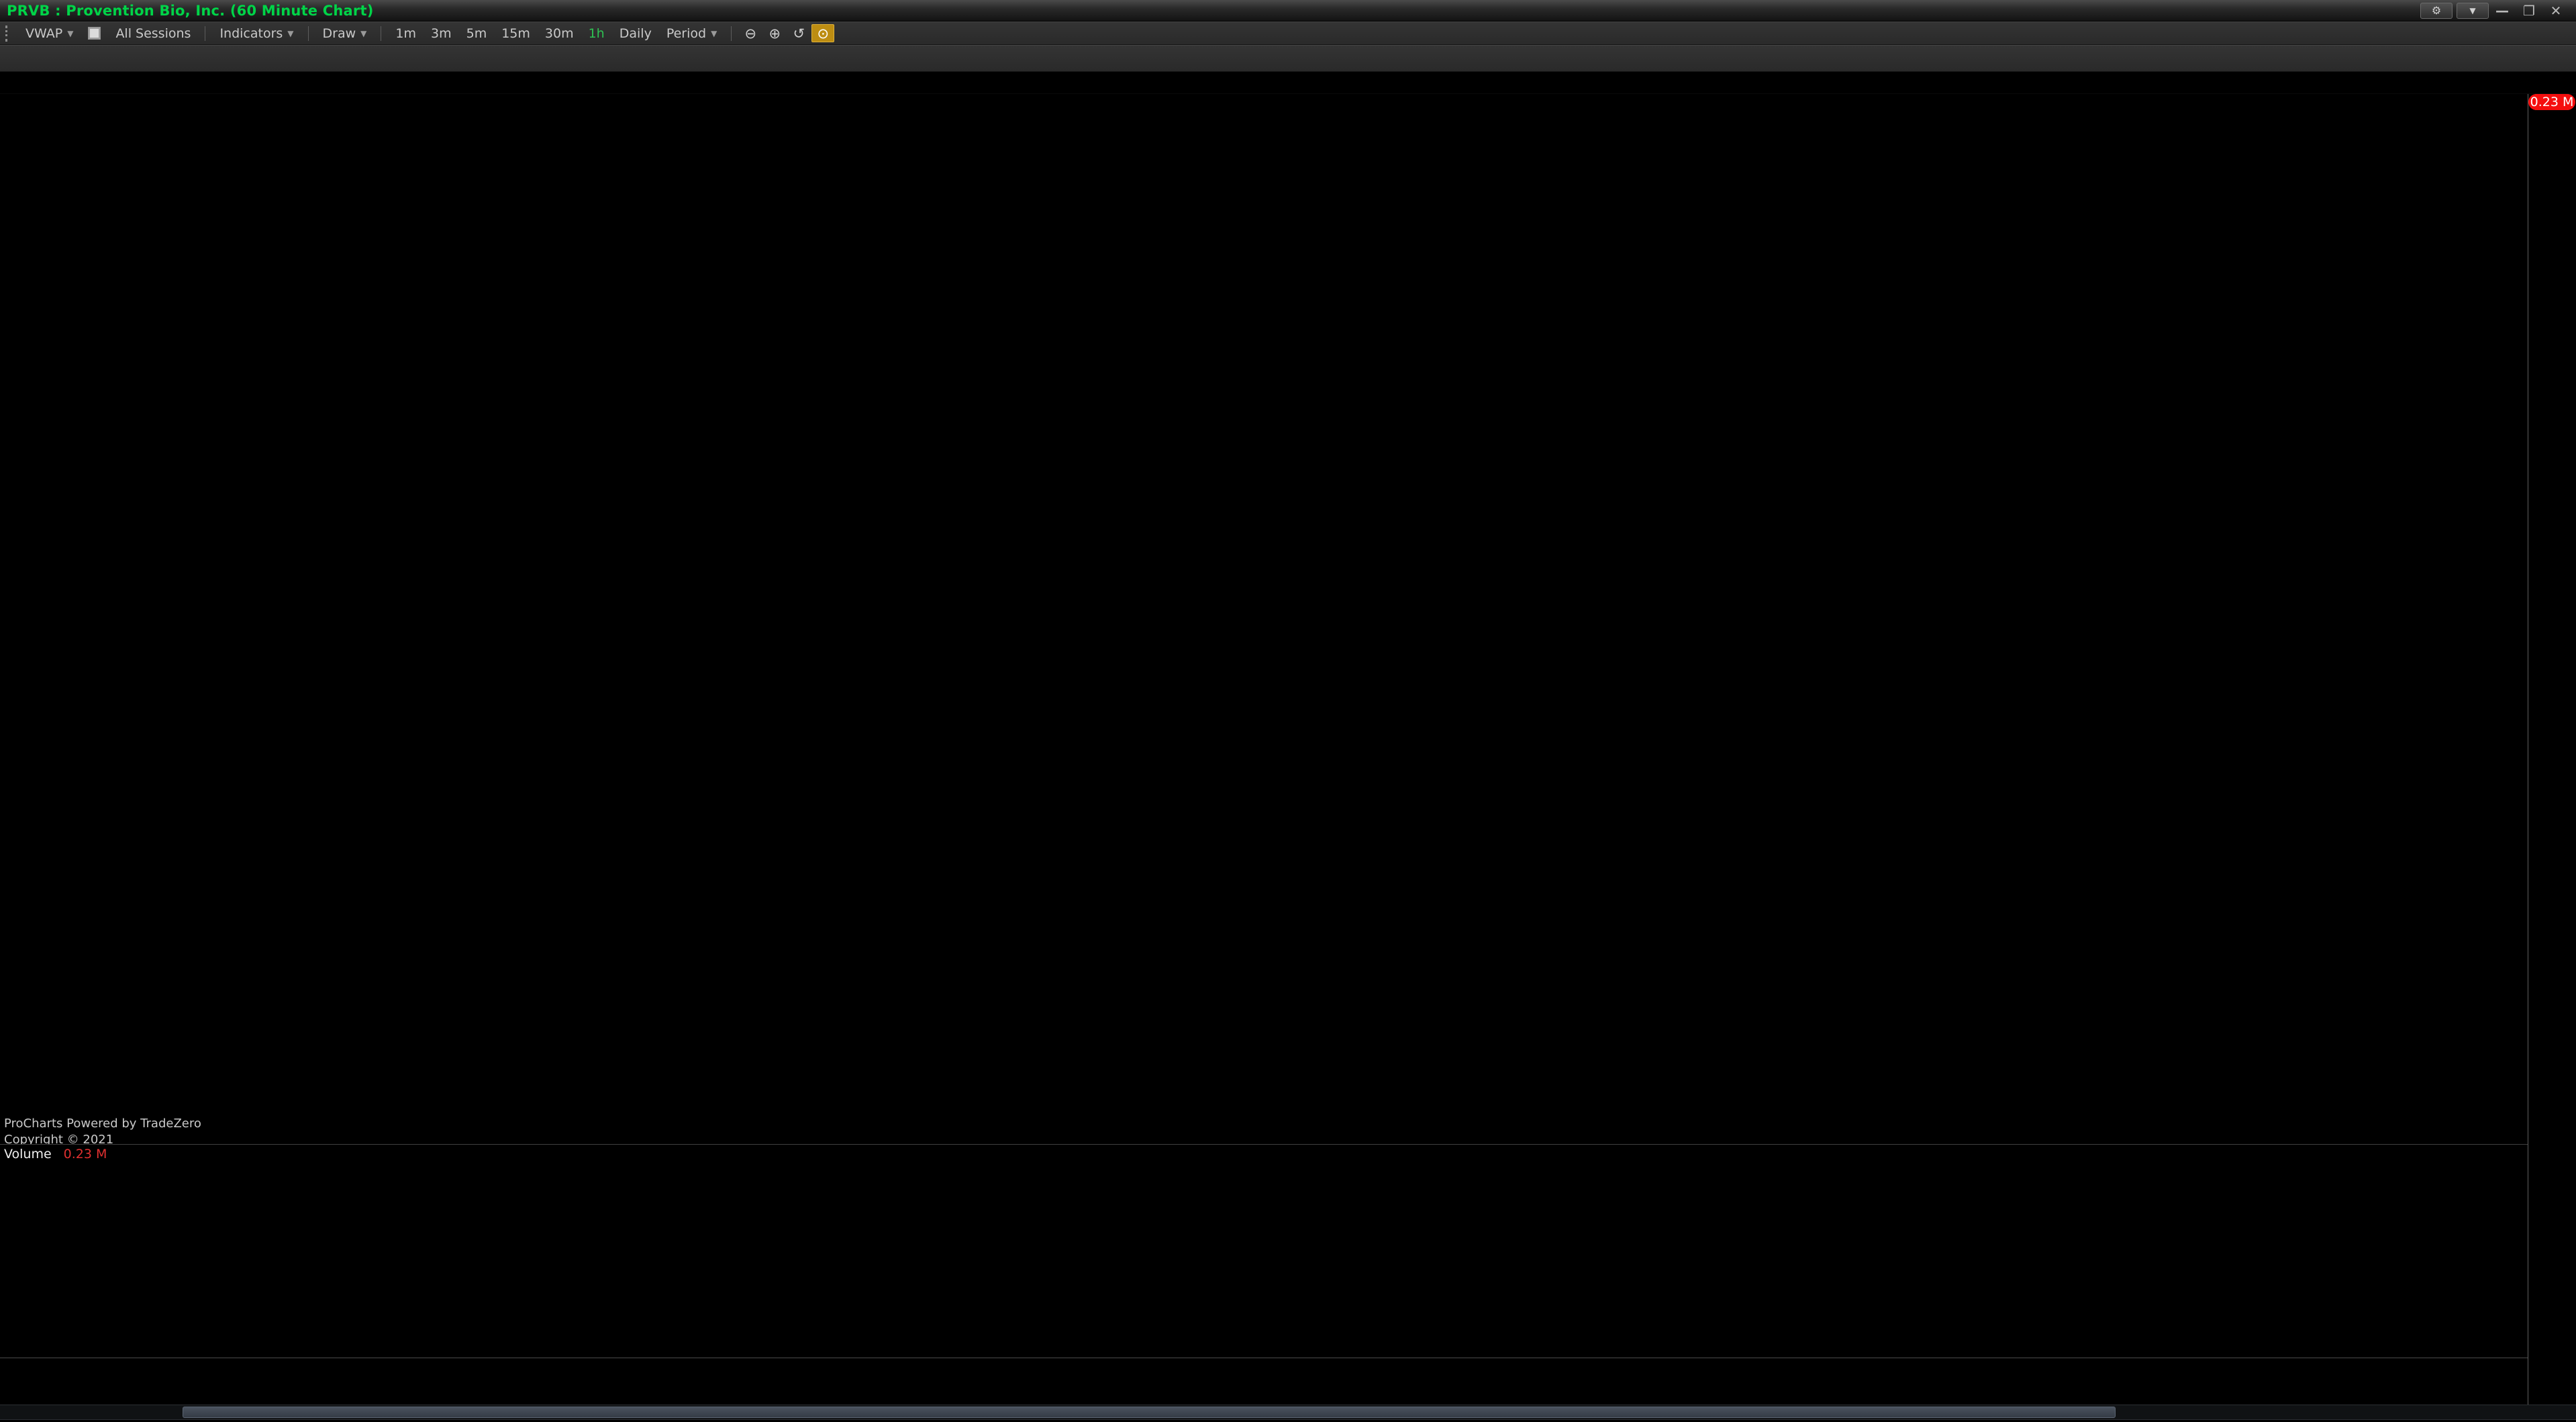 Image resolution: width=2576 pixels, height=1422 pixels. Describe the element at coordinates (59, 1140) in the screenshot. I see `watermark-line2: Copyright © 2021` at that location.